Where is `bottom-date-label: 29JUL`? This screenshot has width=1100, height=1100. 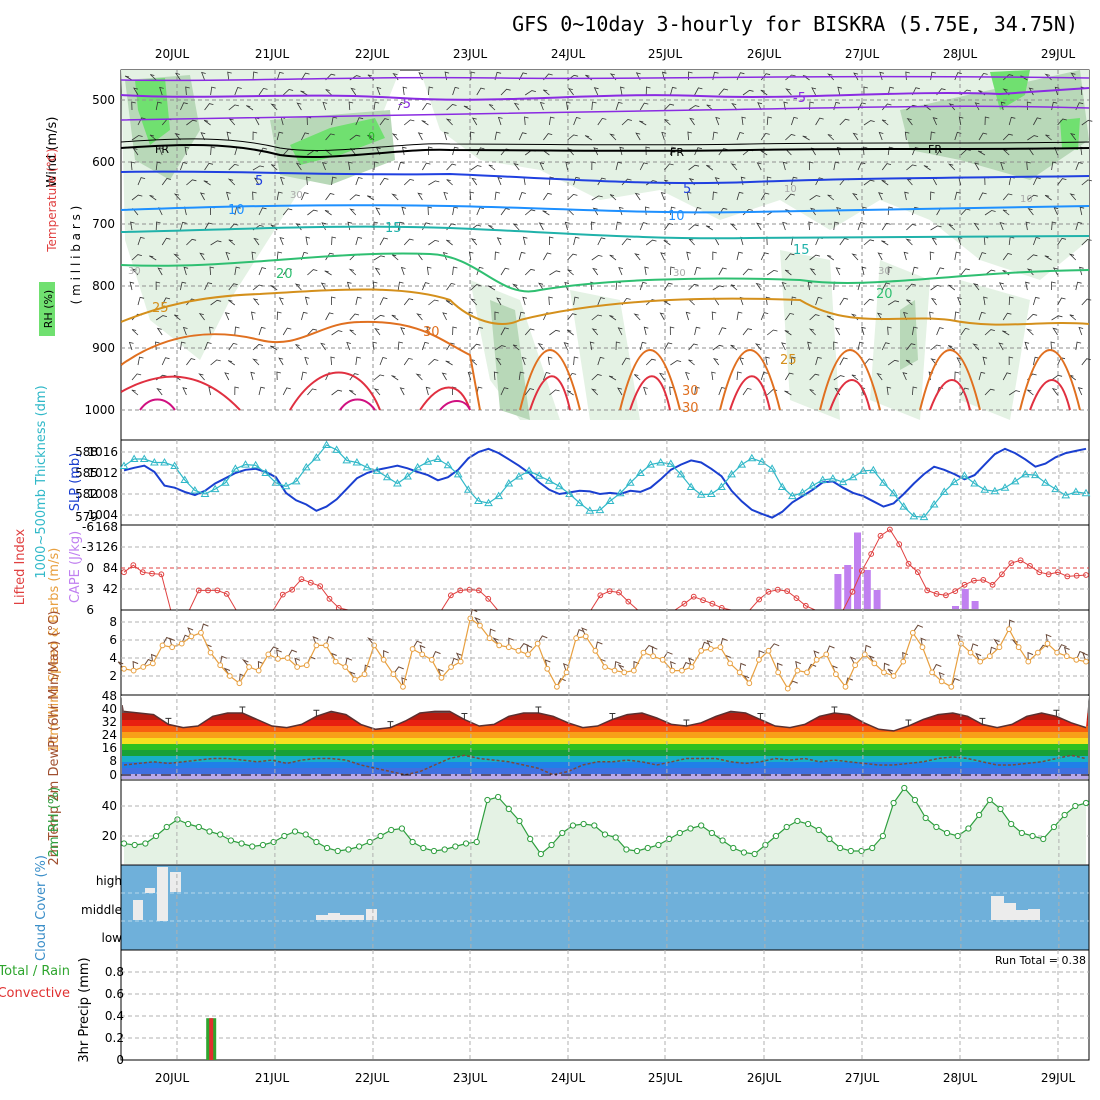
bottom-date-label: 29JUL is located at coordinates (1058, 1078).